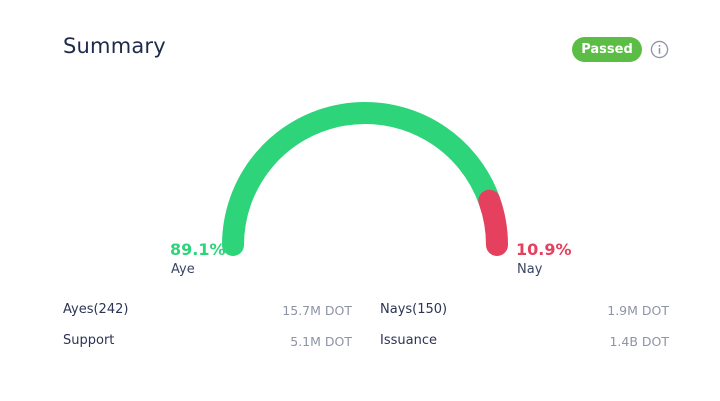 The height and width of the screenshot is (401, 720). I want to click on nays-label: Nays(150), so click(414, 309).